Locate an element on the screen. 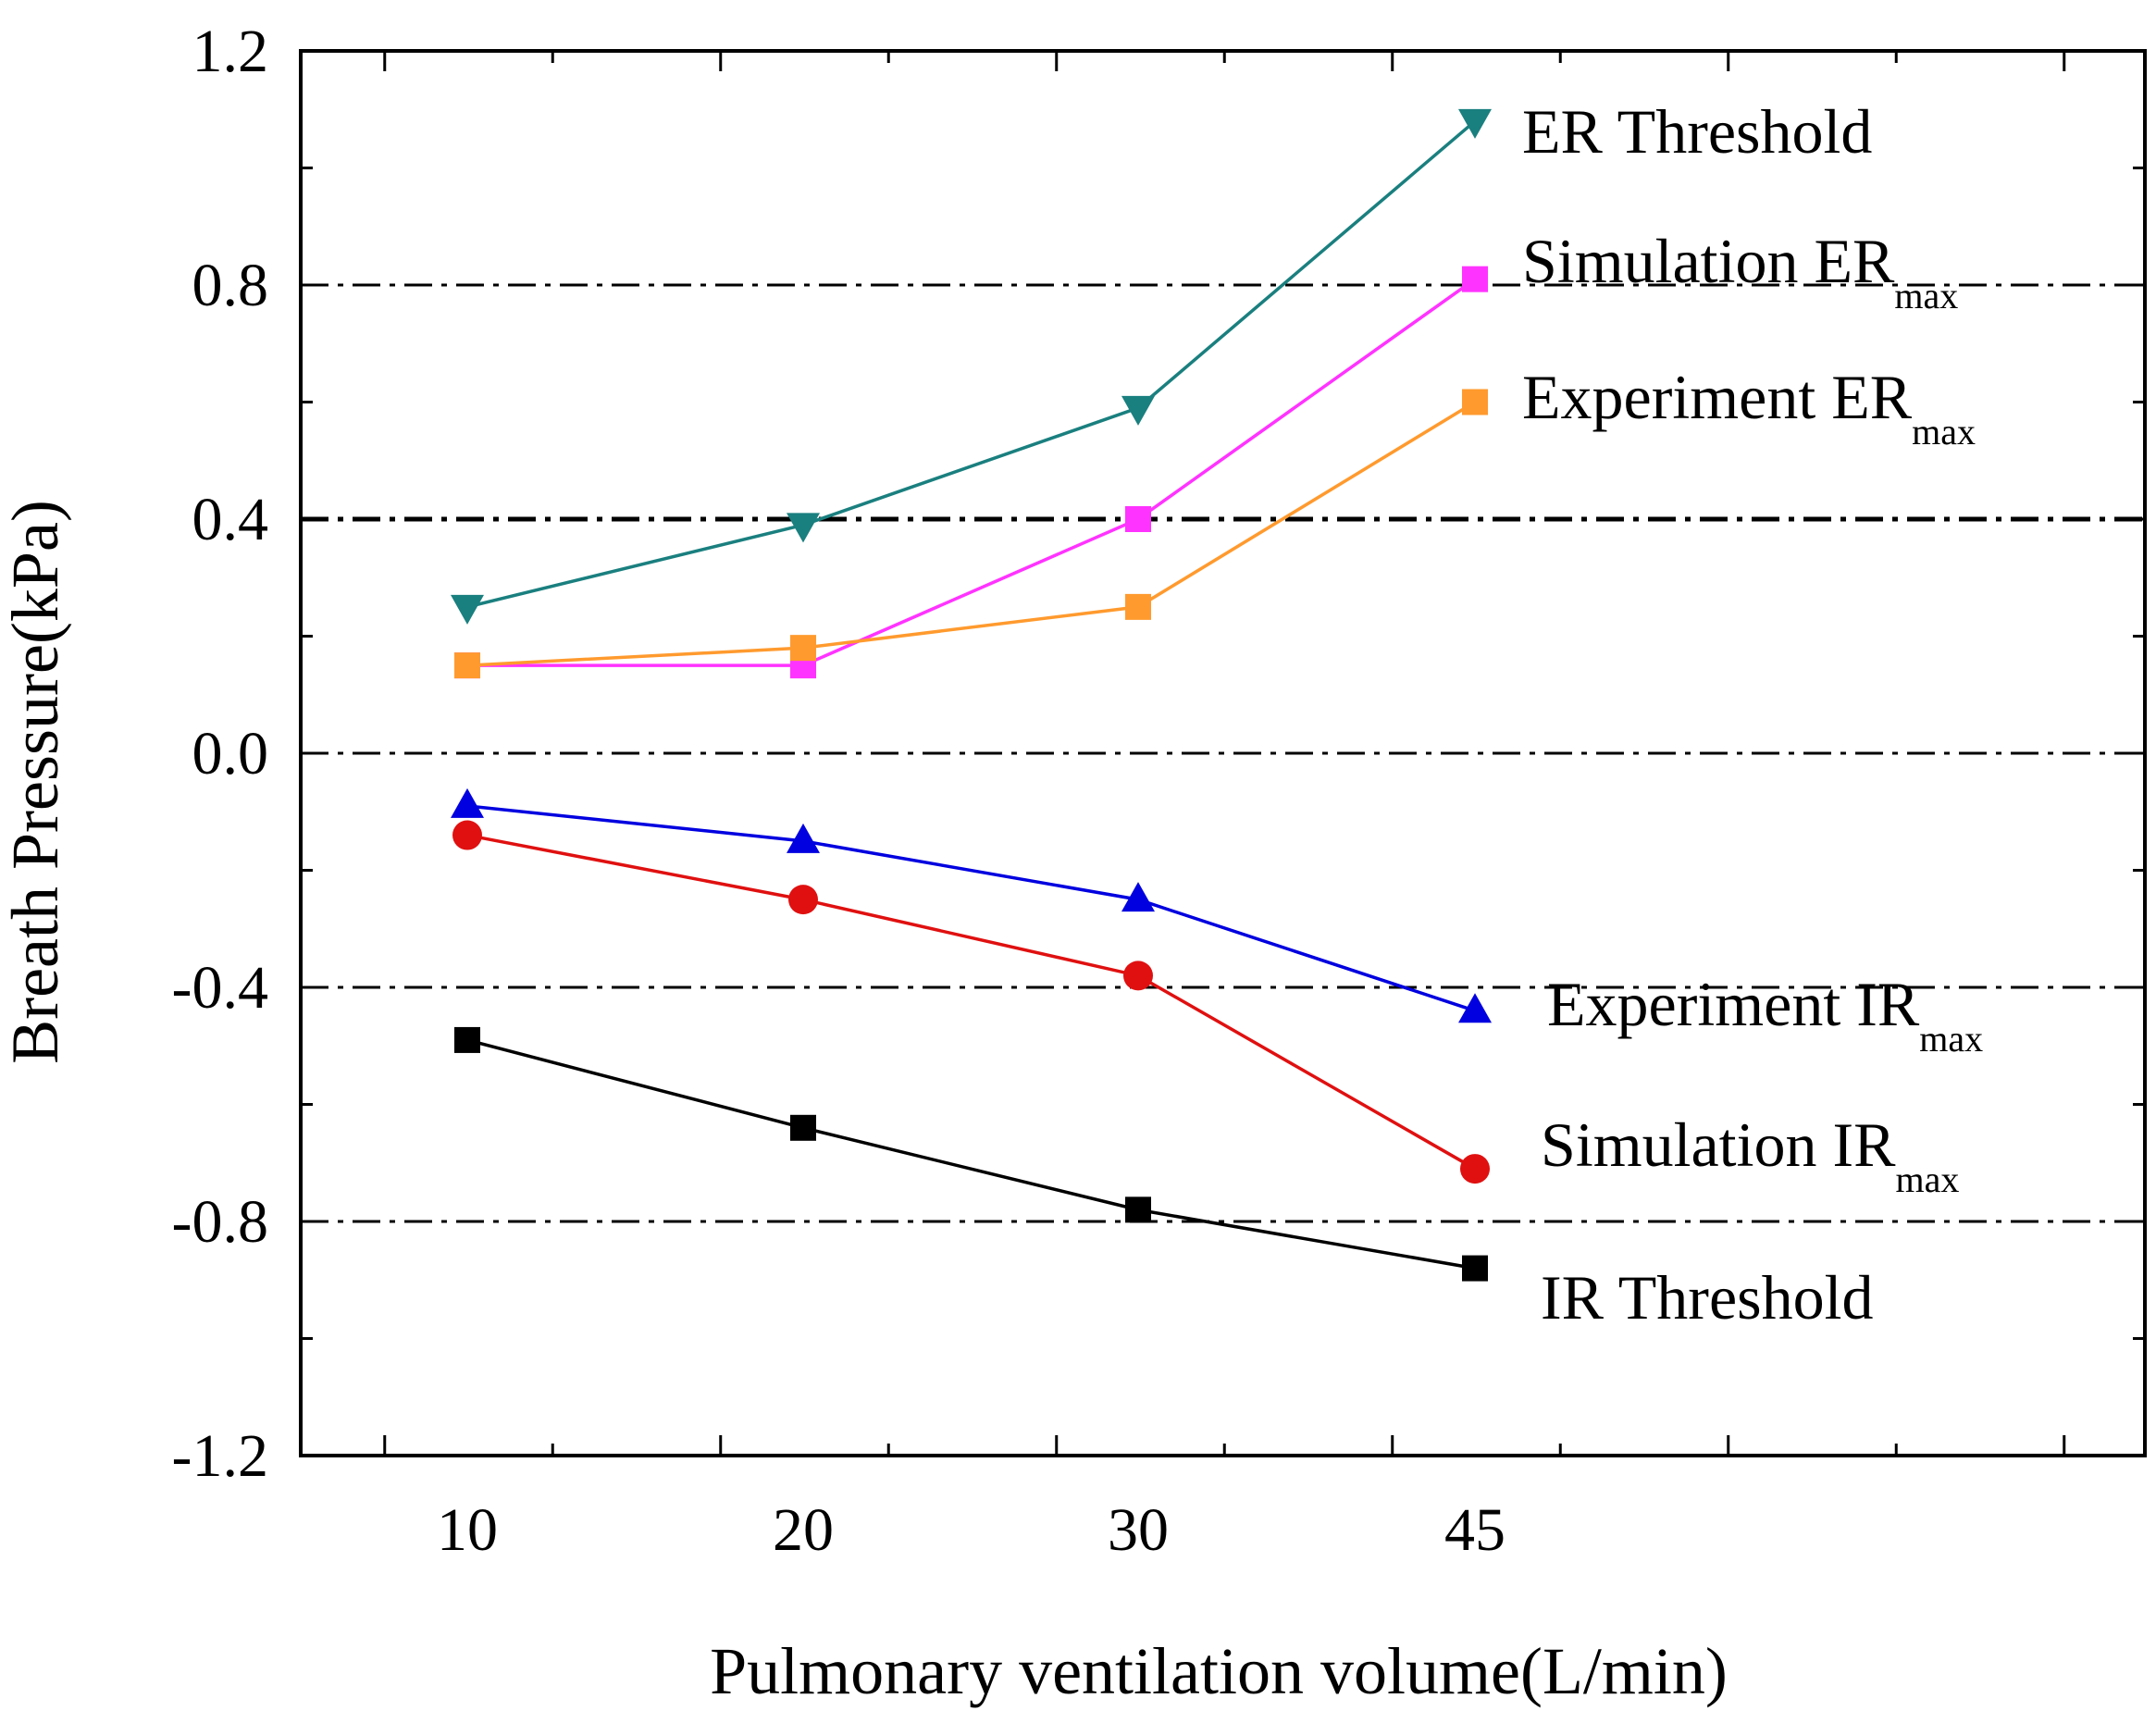 The image size is (2156, 1723). y-tick-label: 0.0 is located at coordinates (230, 753).